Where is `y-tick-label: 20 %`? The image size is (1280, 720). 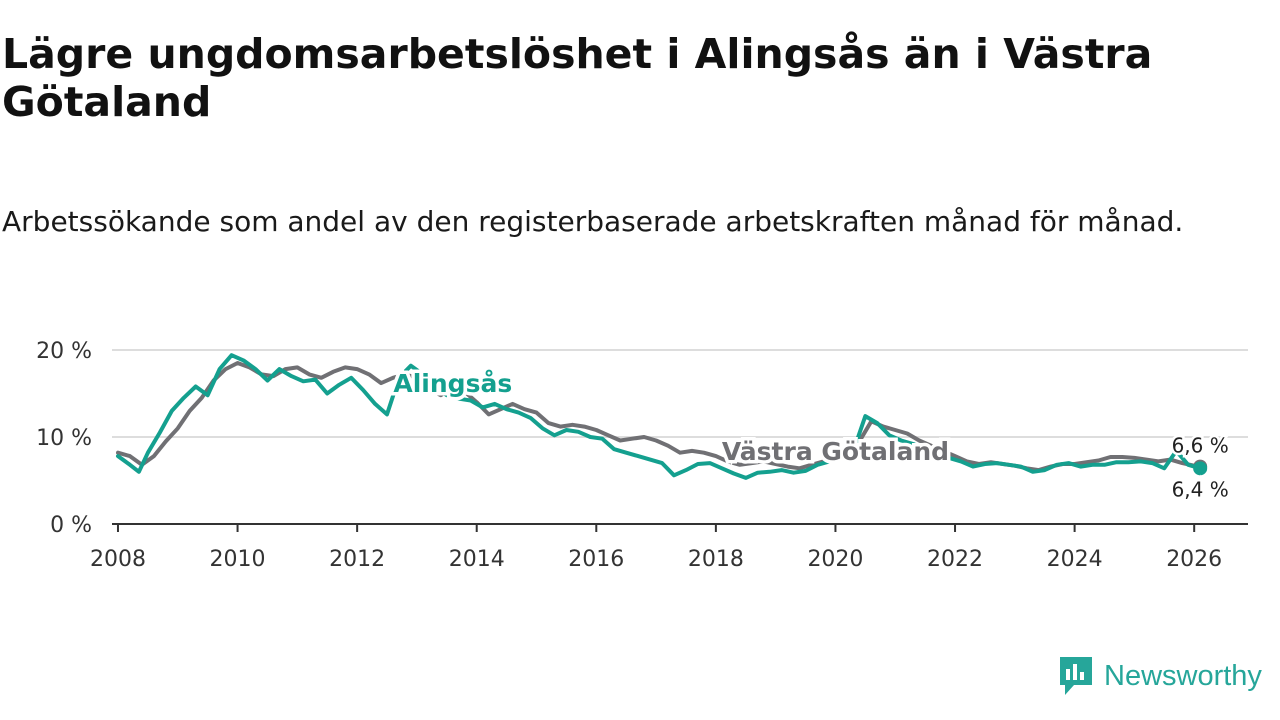 y-tick-label: 20 % is located at coordinates (64, 351).